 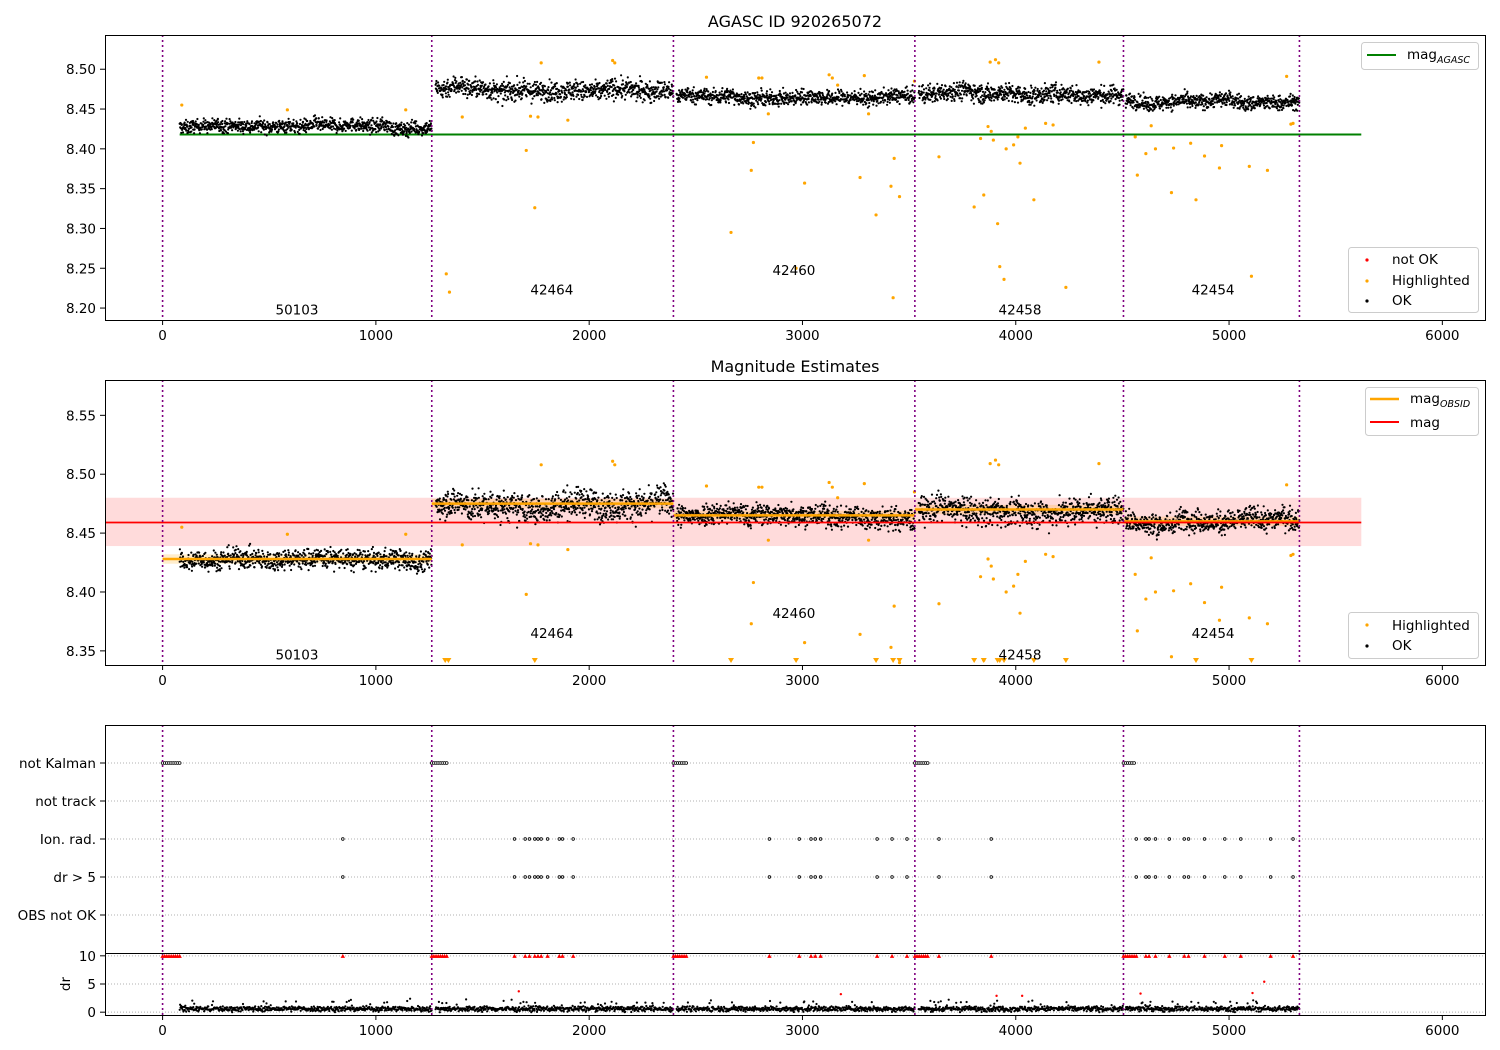 What do you see at coordinates (376, 336) in the screenshot?
I see `x-tick-label: 1000` at bounding box center [376, 336].